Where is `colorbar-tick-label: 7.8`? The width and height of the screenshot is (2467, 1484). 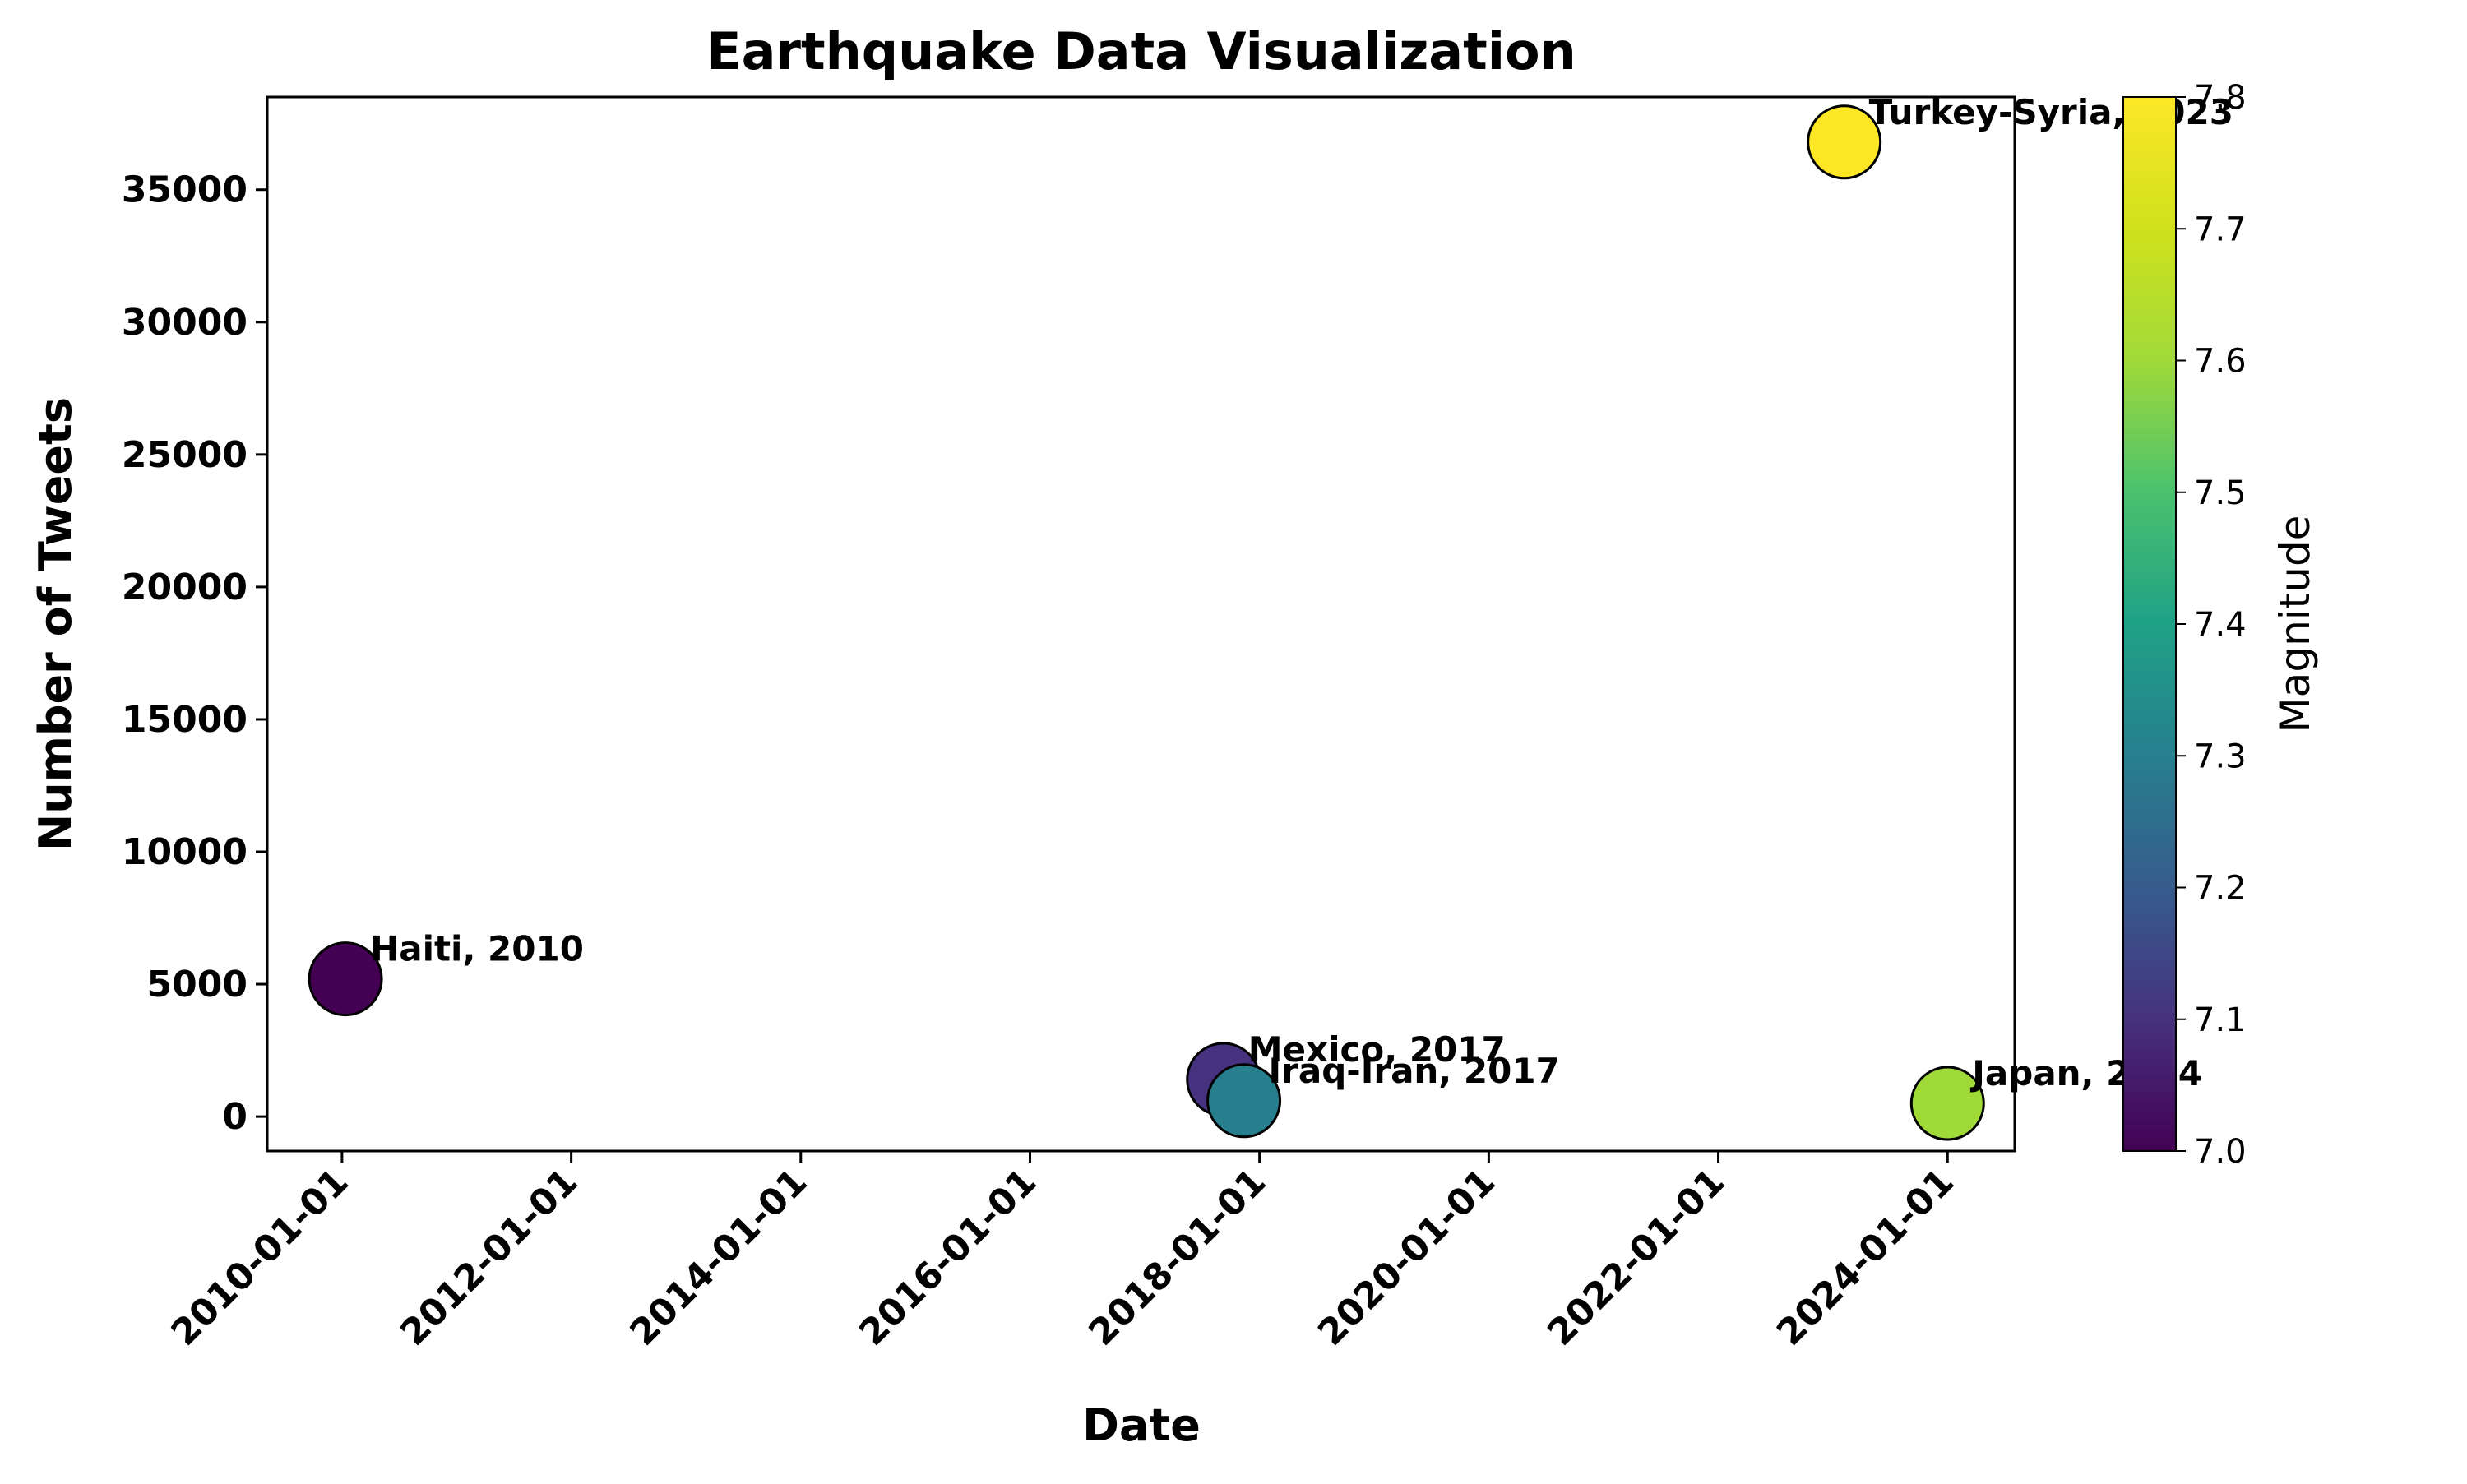
colorbar-tick-label: 7.8 is located at coordinates (2220, 98).